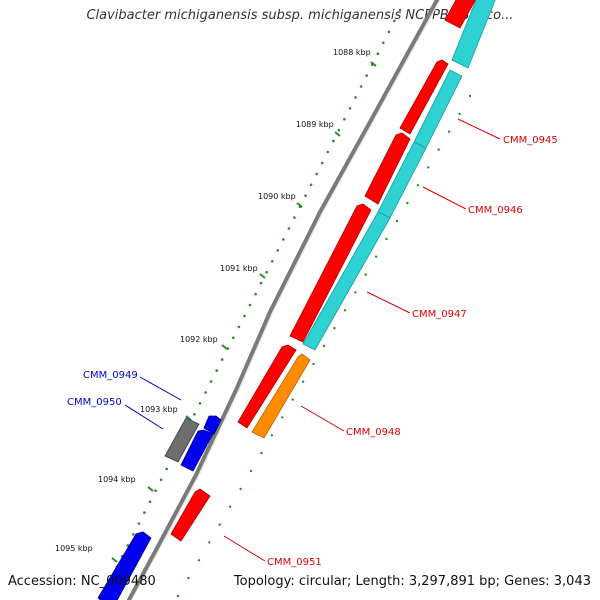 The height and width of the screenshot is (600, 600). I want to click on gene-label-cmm-0951: CMM_0951, so click(294, 562).